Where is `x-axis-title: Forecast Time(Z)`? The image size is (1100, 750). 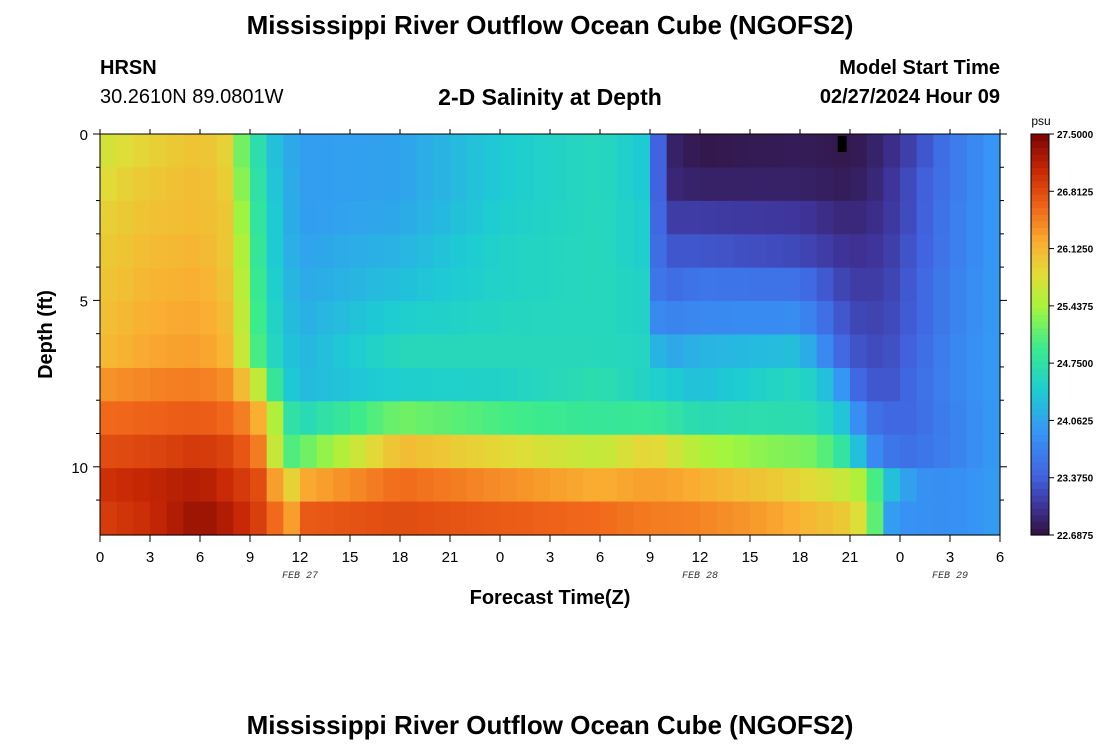
x-axis-title: Forecast Time(Z) is located at coordinates (550, 598).